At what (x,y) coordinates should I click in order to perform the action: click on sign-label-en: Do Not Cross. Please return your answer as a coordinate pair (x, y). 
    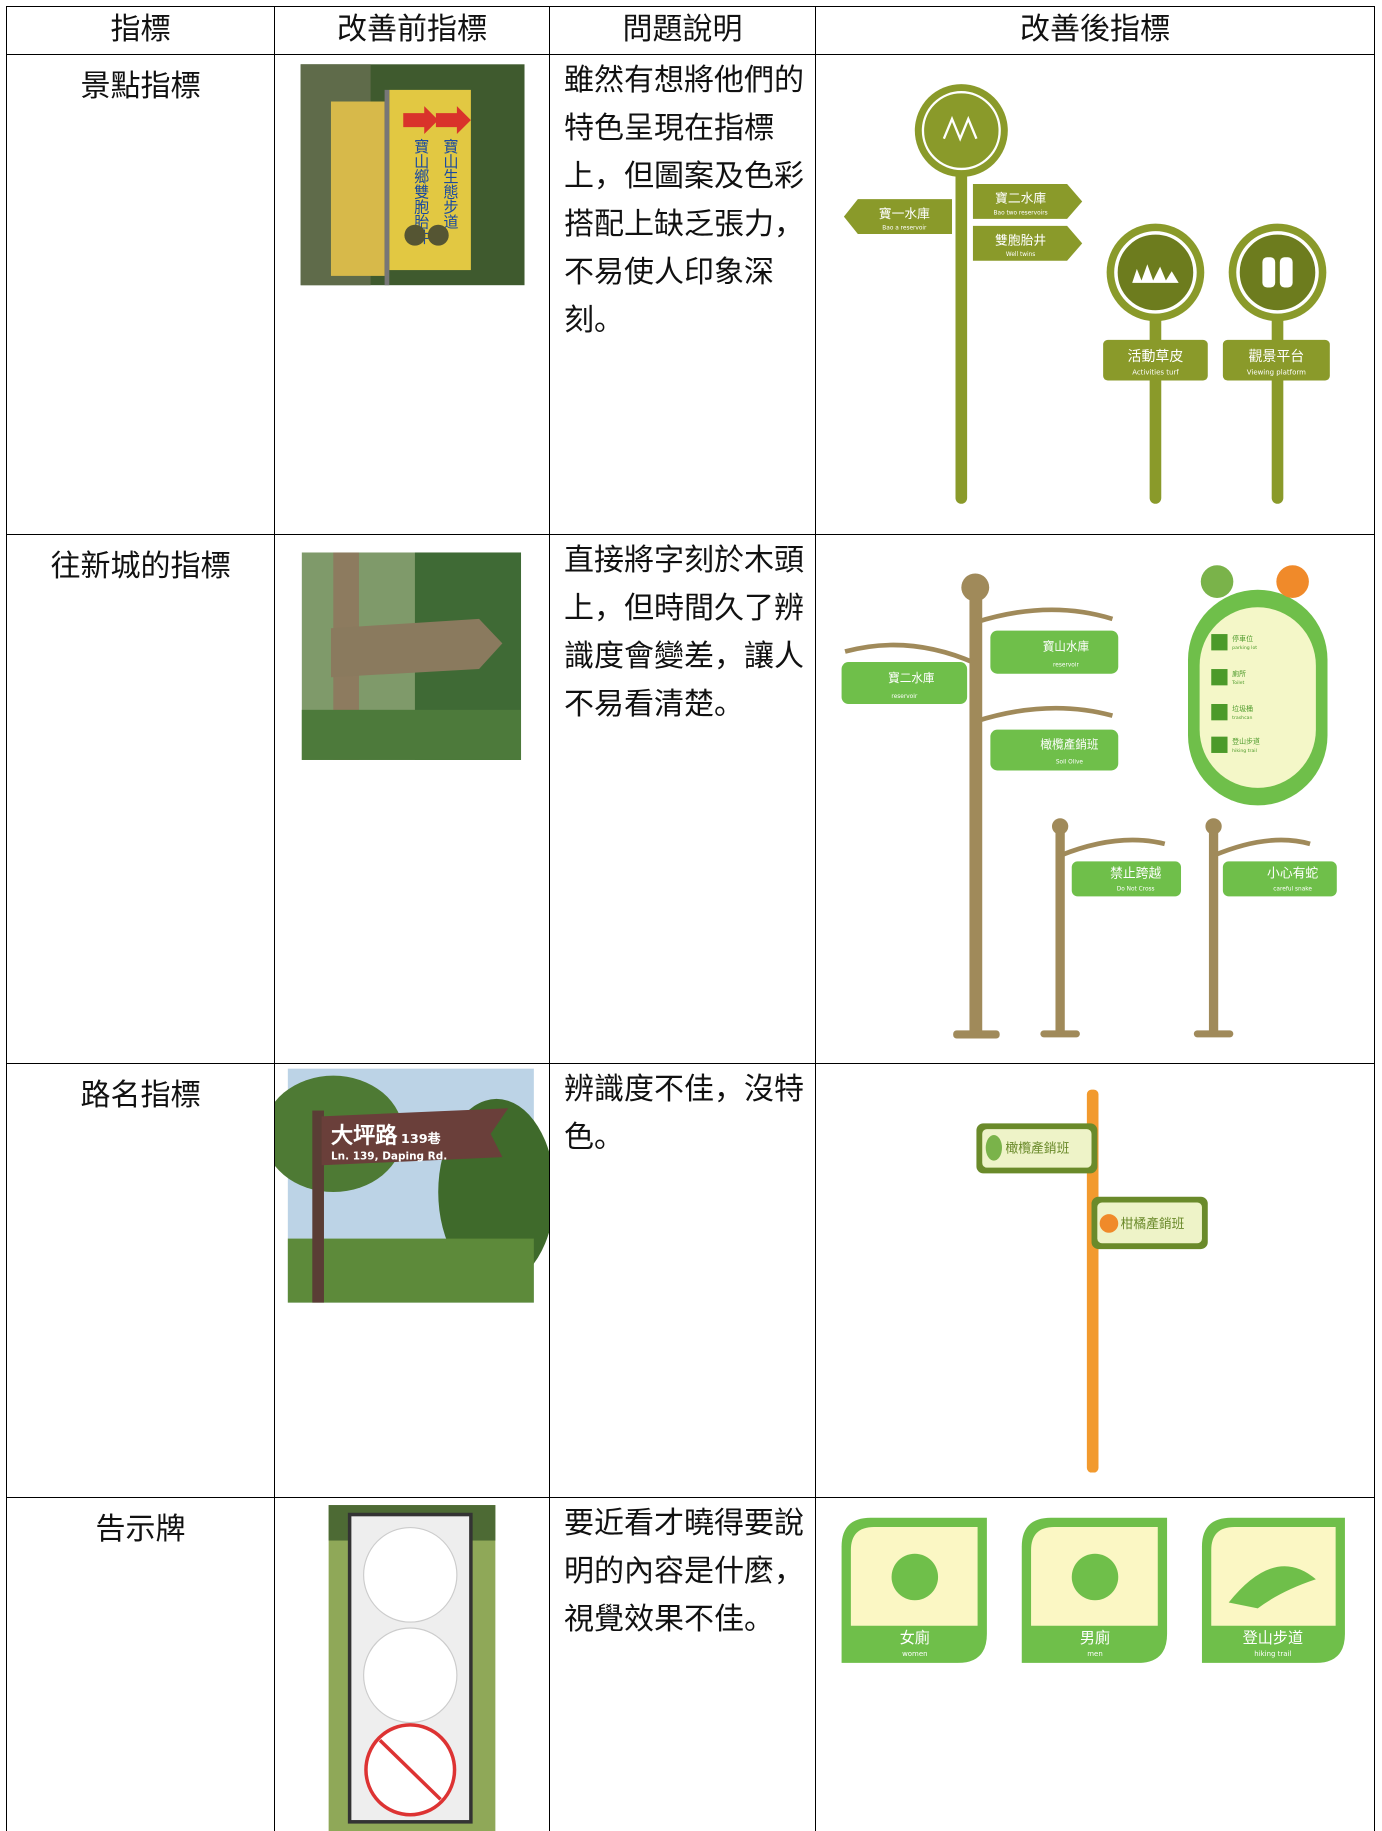
    Looking at the image, I should click on (1136, 889).